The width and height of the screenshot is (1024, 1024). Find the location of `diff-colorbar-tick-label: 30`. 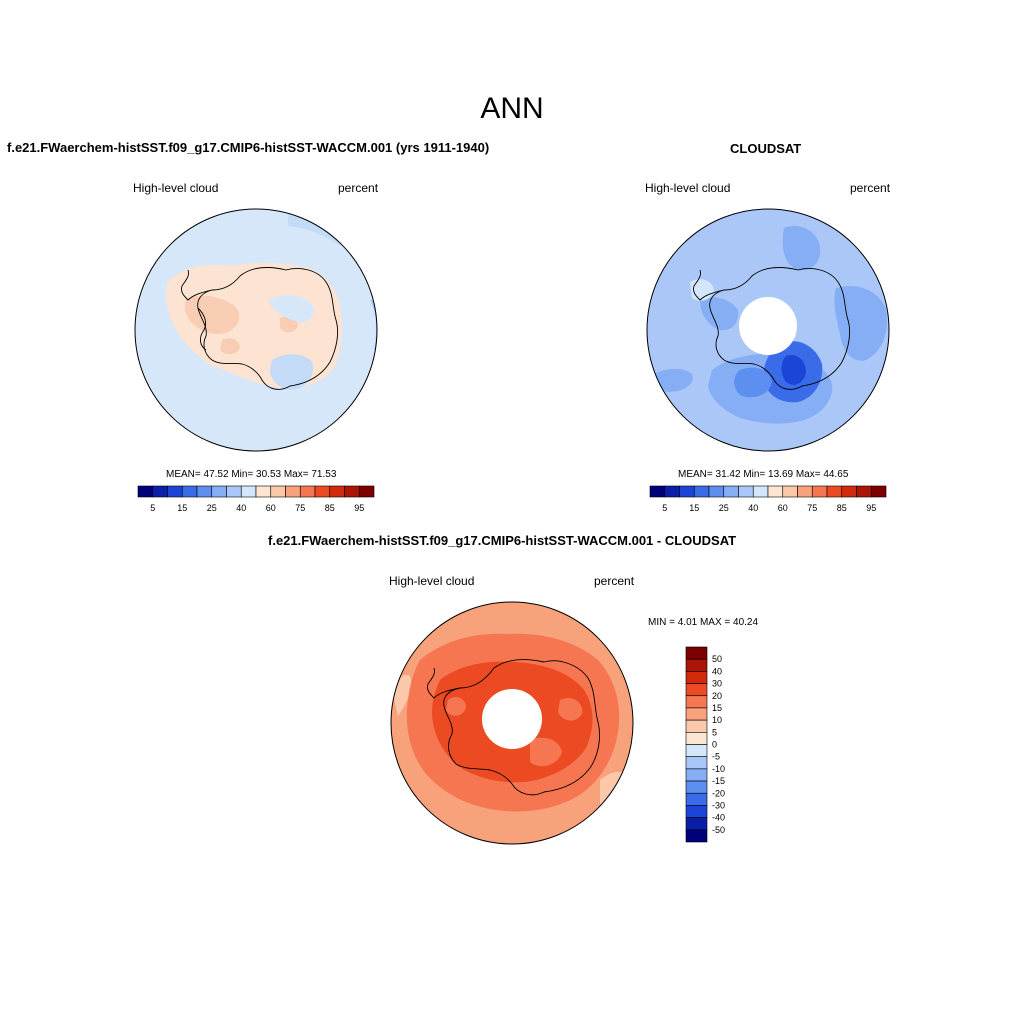

diff-colorbar-tick-label: 30 is located at coordinates (717, 684).